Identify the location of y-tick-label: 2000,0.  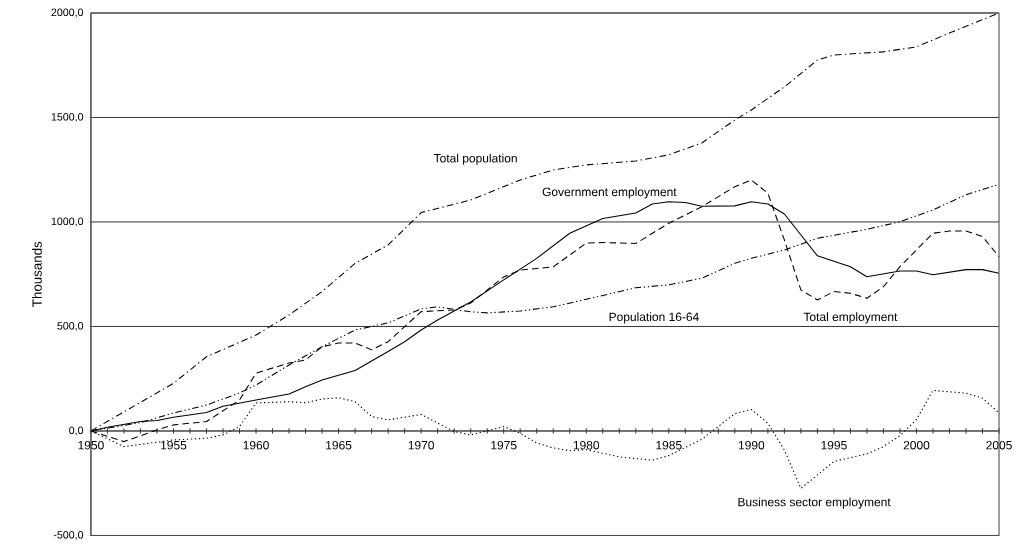
(67, 13).